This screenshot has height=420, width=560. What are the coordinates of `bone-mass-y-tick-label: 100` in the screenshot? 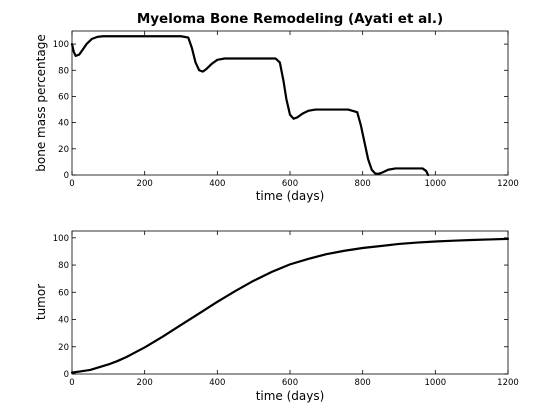 It's located at (61, 45).